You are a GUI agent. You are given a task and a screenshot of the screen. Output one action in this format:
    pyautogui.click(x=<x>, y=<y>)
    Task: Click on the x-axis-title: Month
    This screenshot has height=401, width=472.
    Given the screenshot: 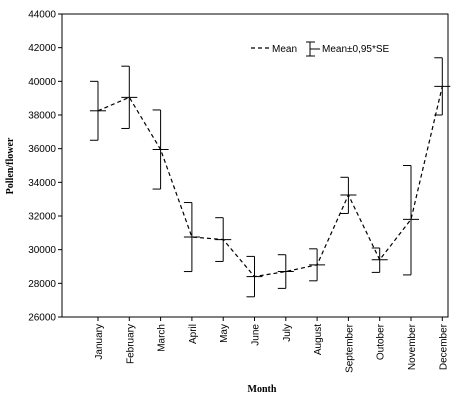 What is the action you would take?
    pyautogui.click(x=262, y=389)
    